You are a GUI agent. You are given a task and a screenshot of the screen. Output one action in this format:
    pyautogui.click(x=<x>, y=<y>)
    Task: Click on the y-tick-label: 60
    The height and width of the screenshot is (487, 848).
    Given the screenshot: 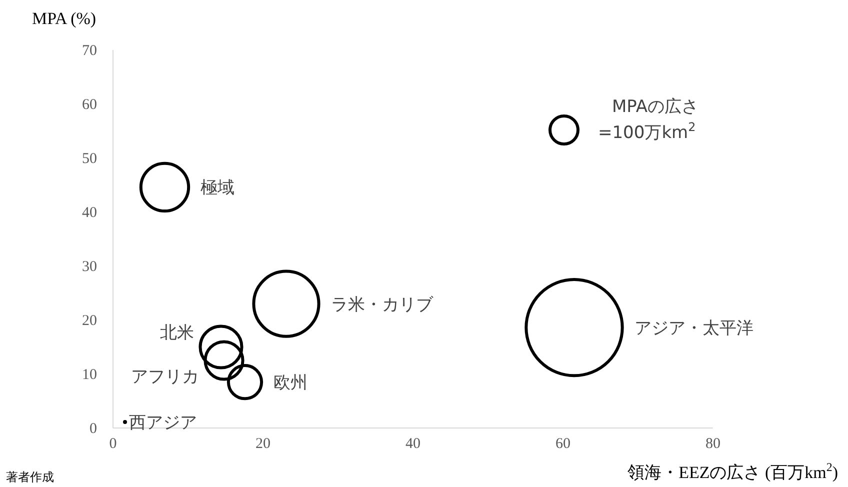 What is the action you would take?
    pyautogui.click(x=89, y=105)
    